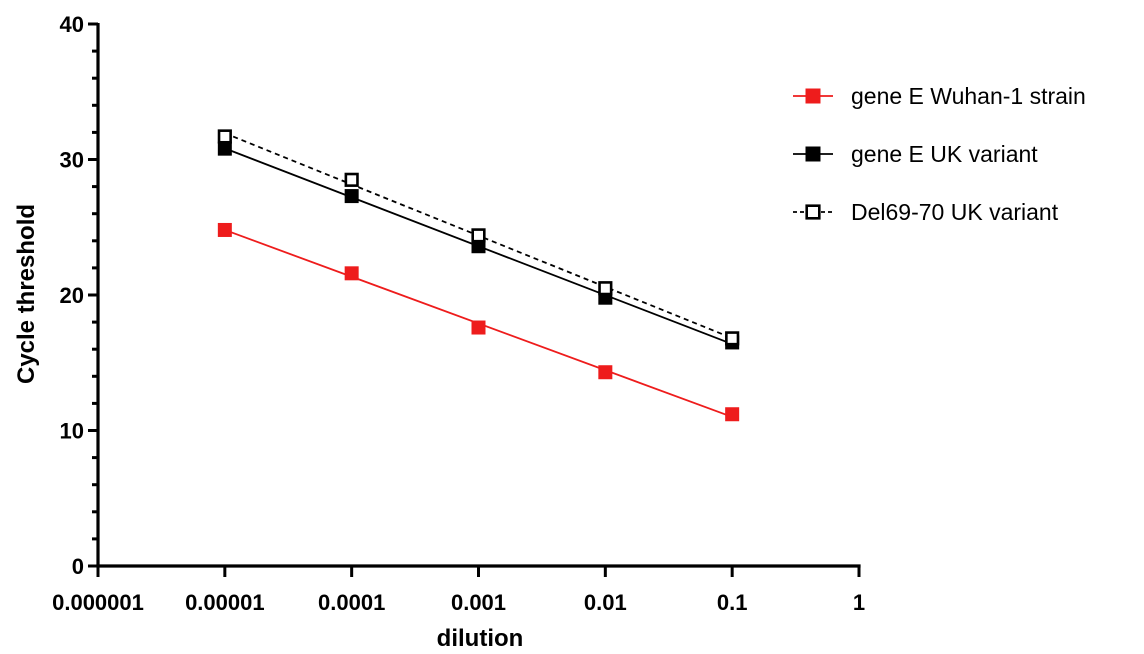  I want to click on x-tick-label: 0.00001, so click(225, 602).